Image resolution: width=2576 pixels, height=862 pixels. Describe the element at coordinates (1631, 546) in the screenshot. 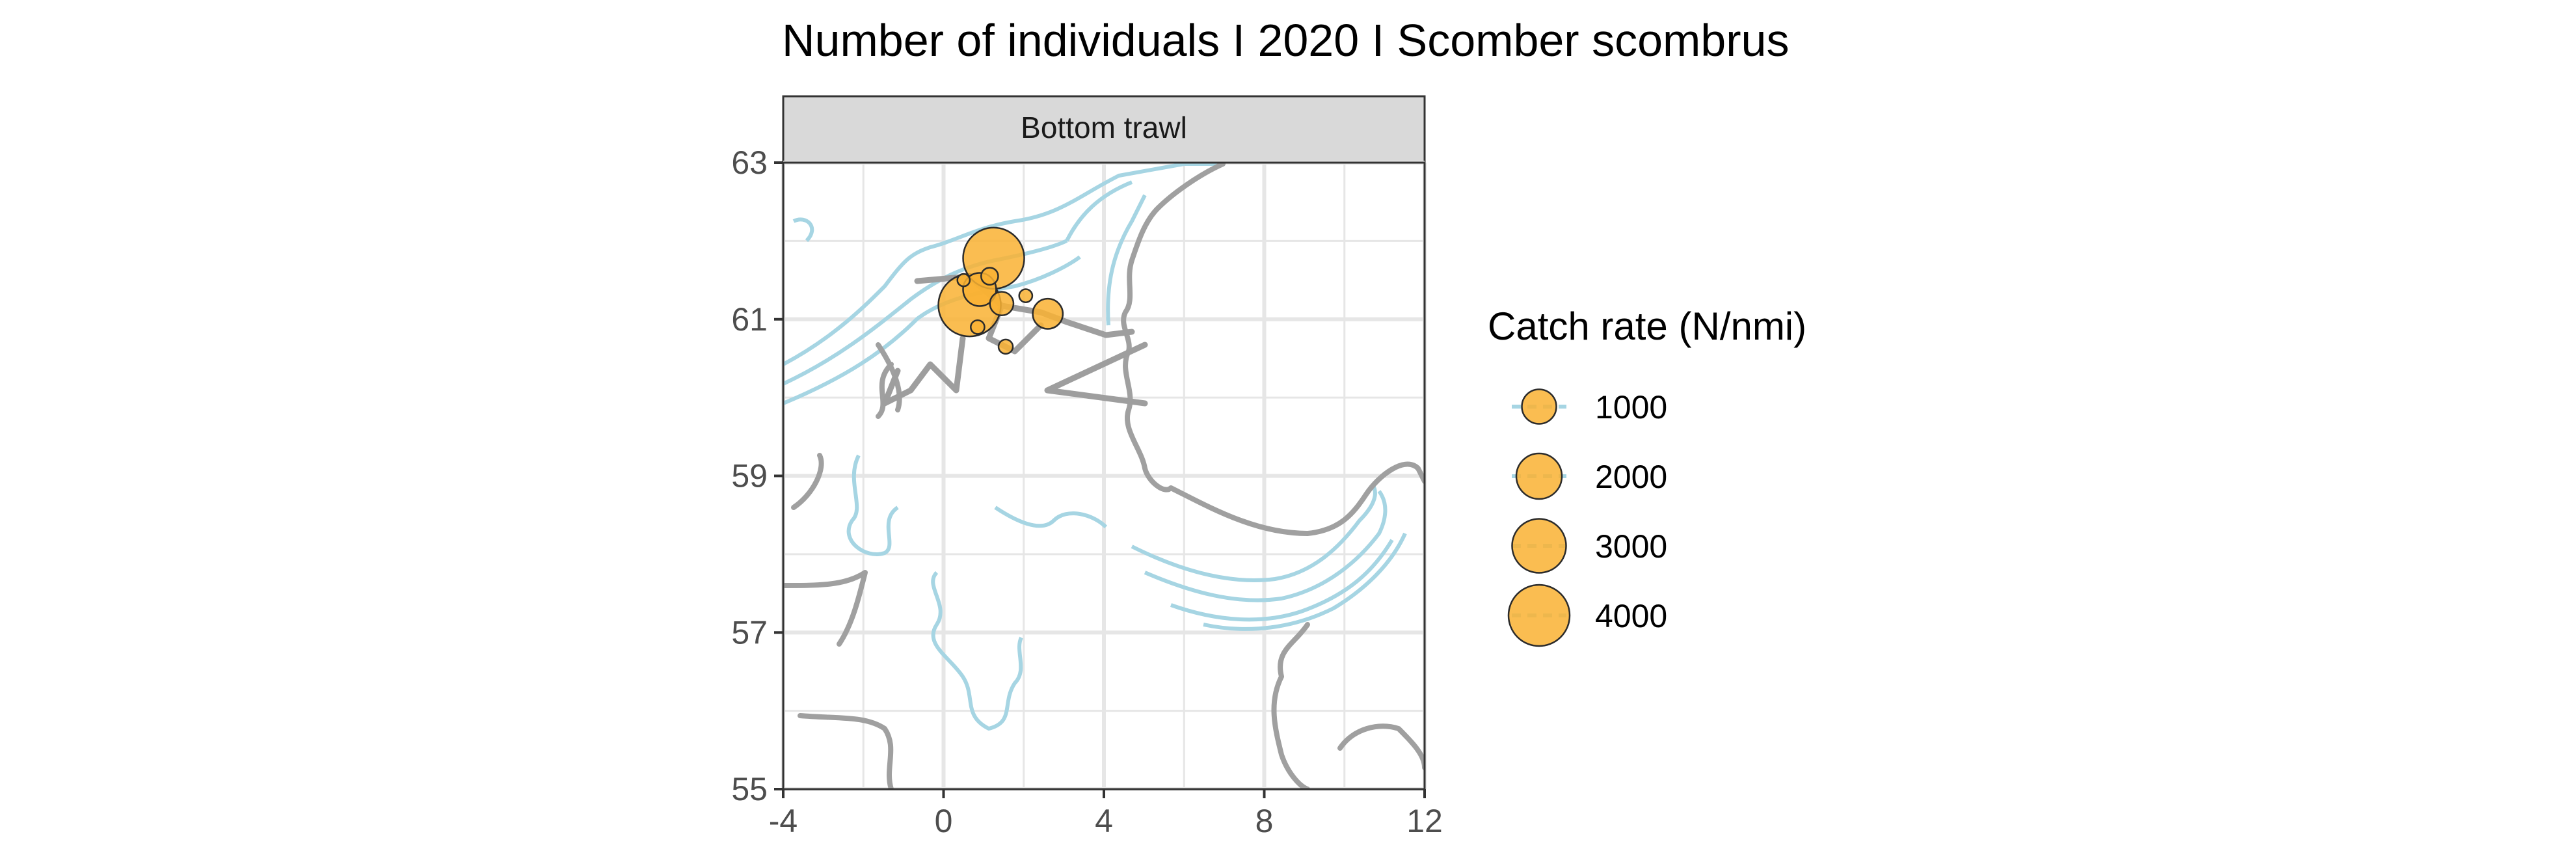

I see `legend-label: 3000` at that location.